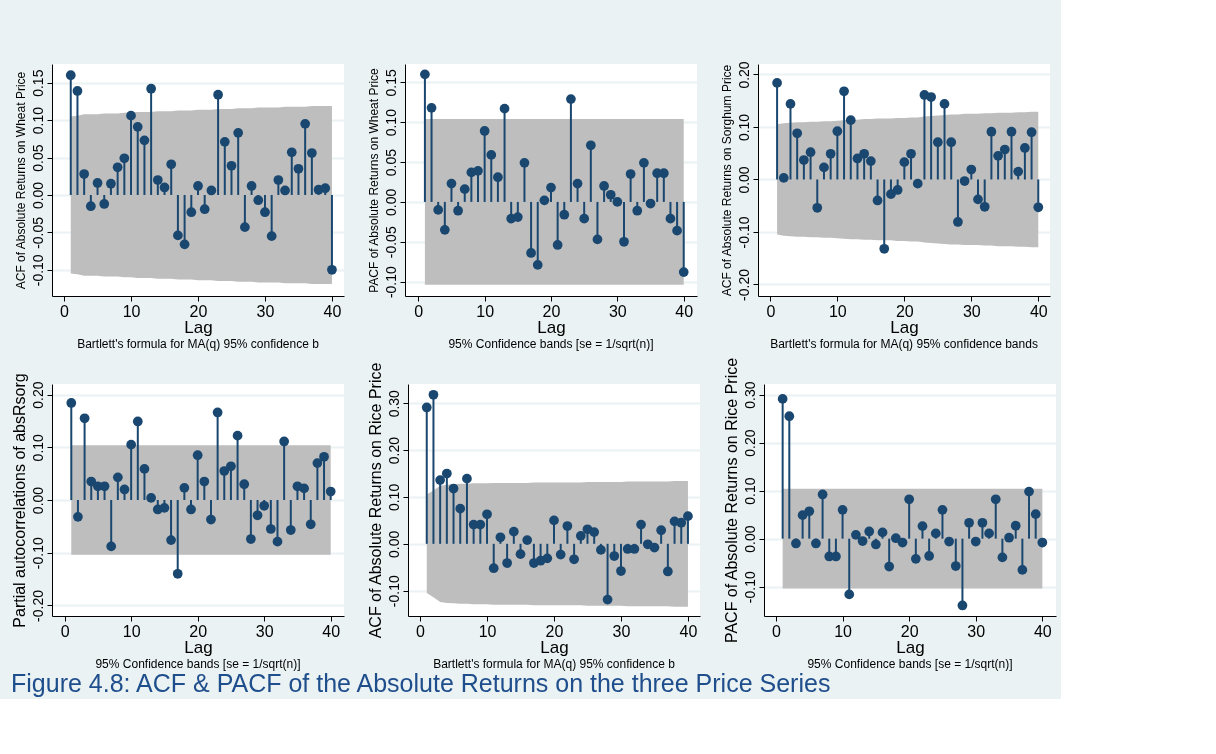  What do you see at coordinates (20, 180) in the screenshot?
I see `y-axis-title: ACF of Absolute Returns on Wheat Price` at bounding box center [20, 180].